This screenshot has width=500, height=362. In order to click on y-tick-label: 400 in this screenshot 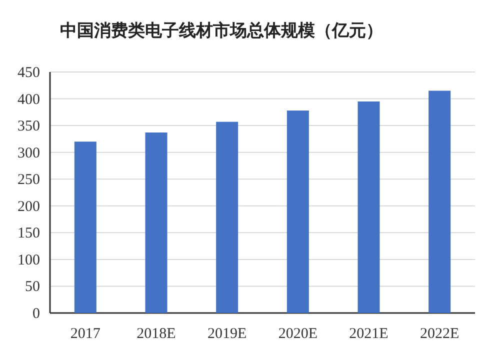, I will do `click(29, 100)`.